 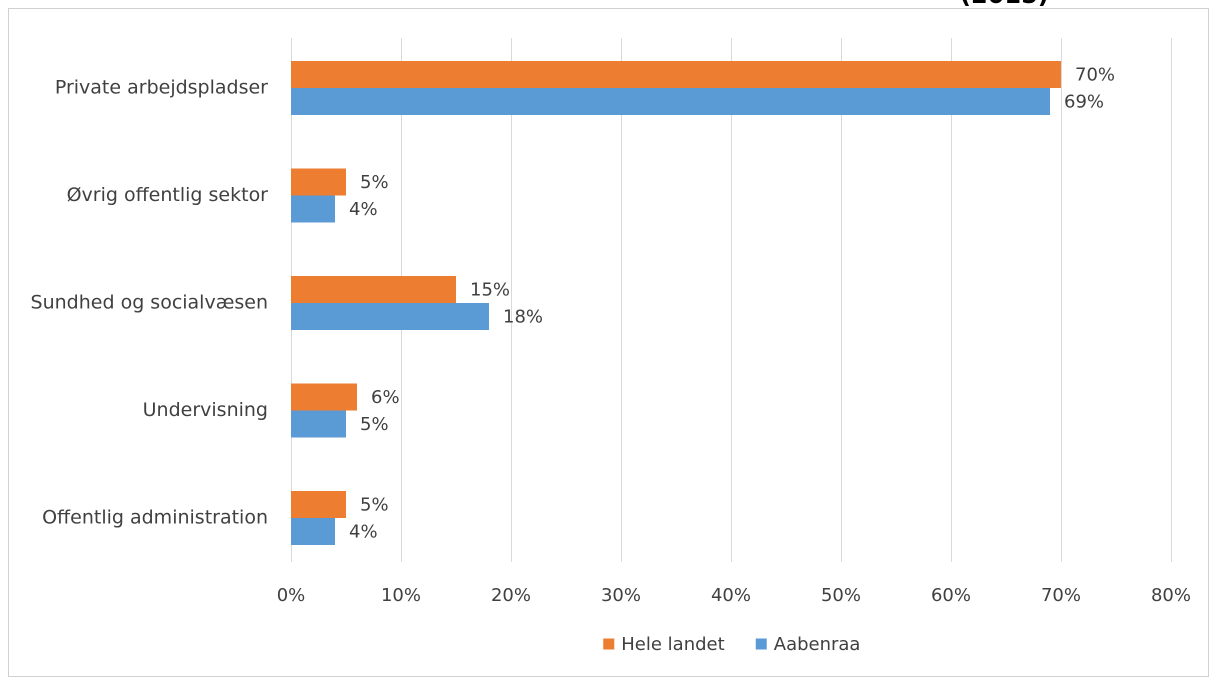 What do you see at coordinates (168, 195) in the screenshot?
I see `category-label: Øvrig offentlig sektor` at bounding box center [168, 195].